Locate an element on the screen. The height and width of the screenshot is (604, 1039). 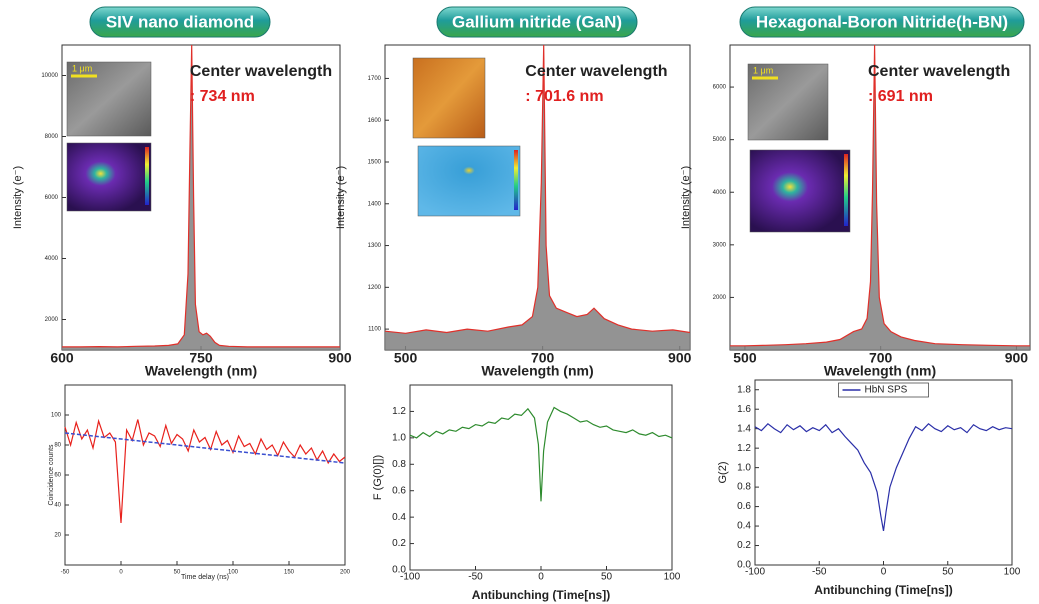
y-tick-label: 1.4 is located at coordinates (744, 428).